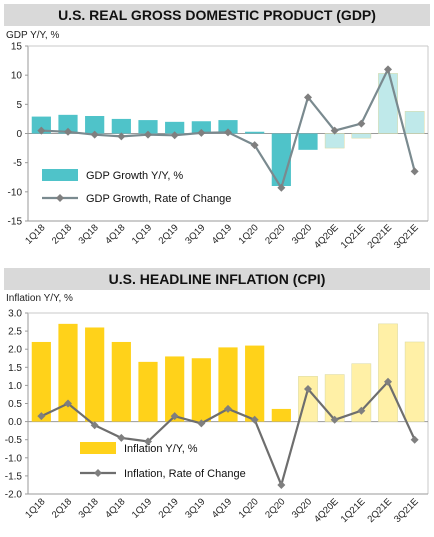 The height and width of the screenshot is (537, 434). What do you see at coordinates (195, 234) in the screenshot?
I see `gdp-x-tick-label: 3Q19` at bounding box center [195, 234].